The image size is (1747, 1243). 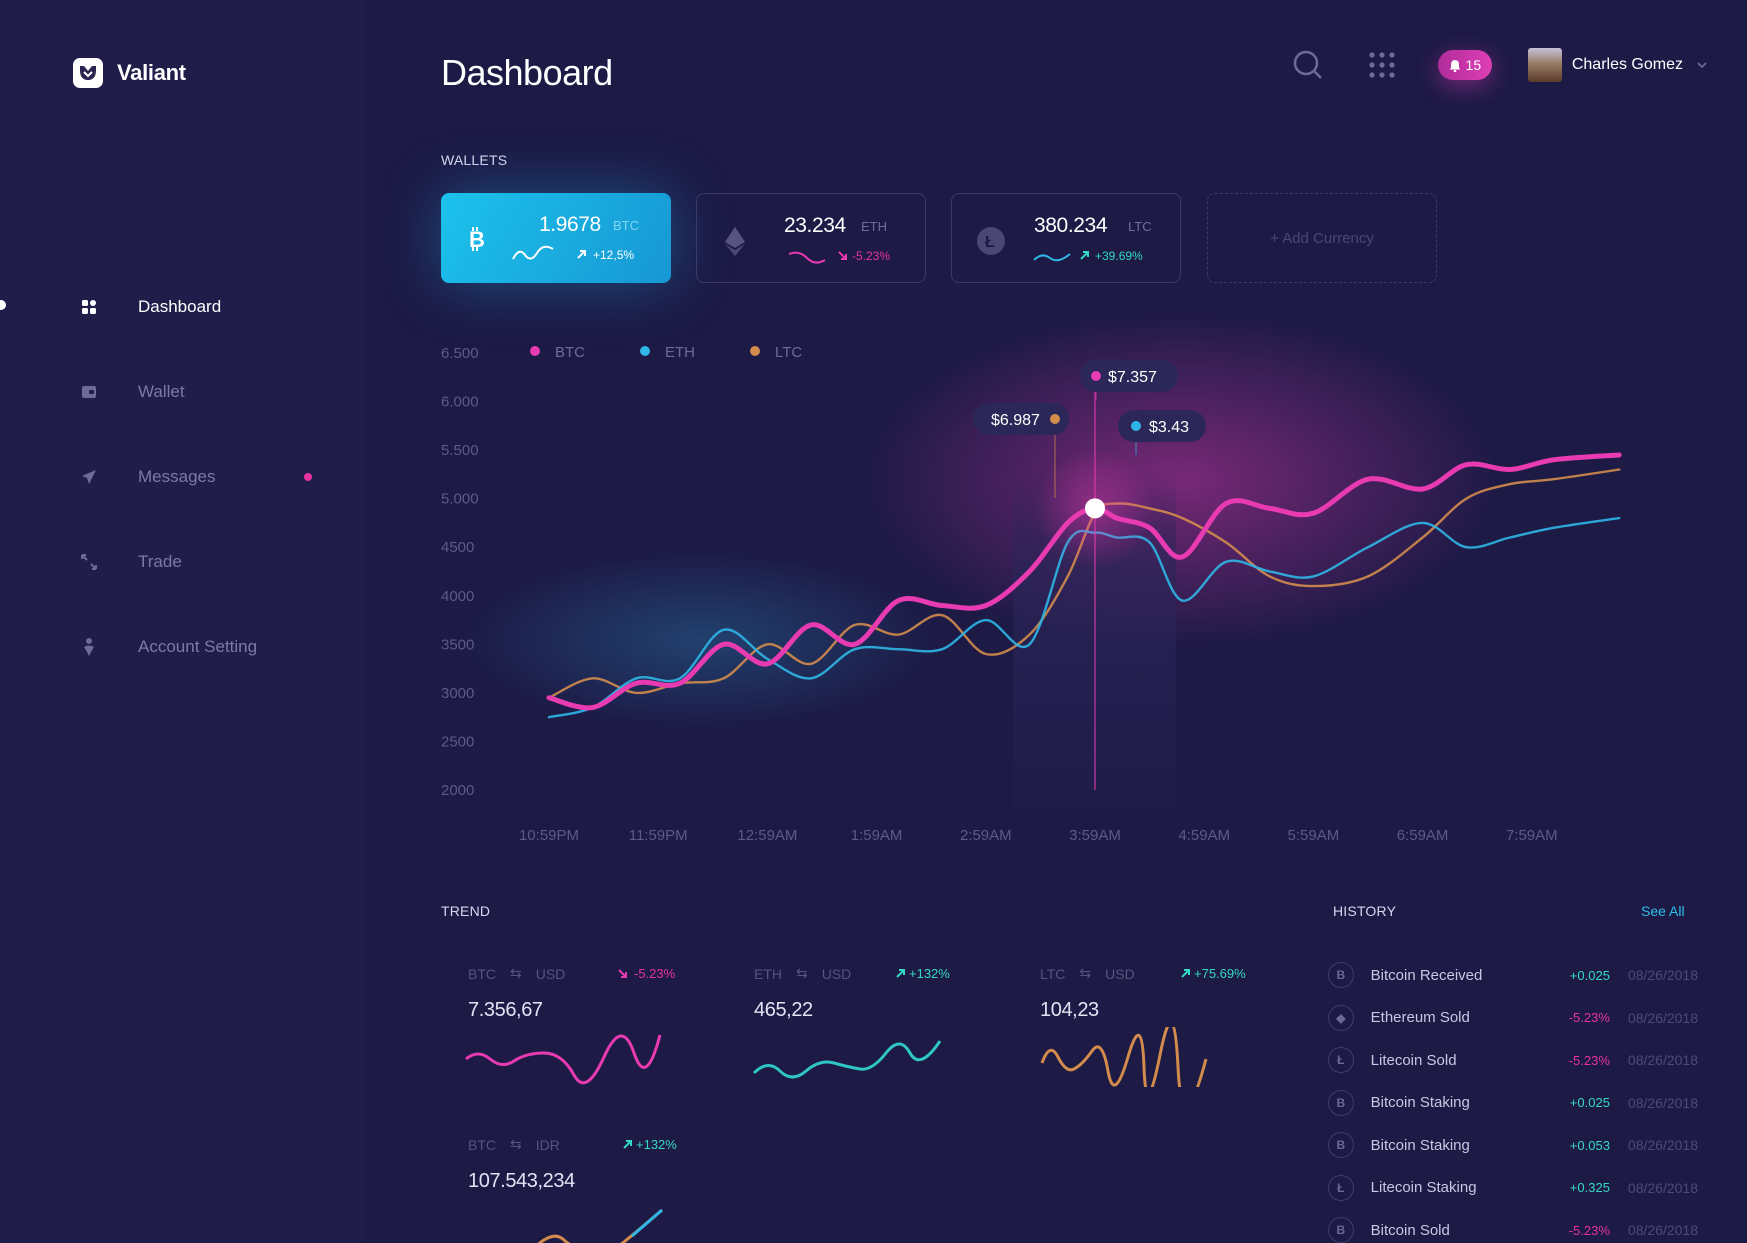 I want to click on history-row: B Bitcoin Received +0.025 08/26/2018, so click(x=1513, y=975).